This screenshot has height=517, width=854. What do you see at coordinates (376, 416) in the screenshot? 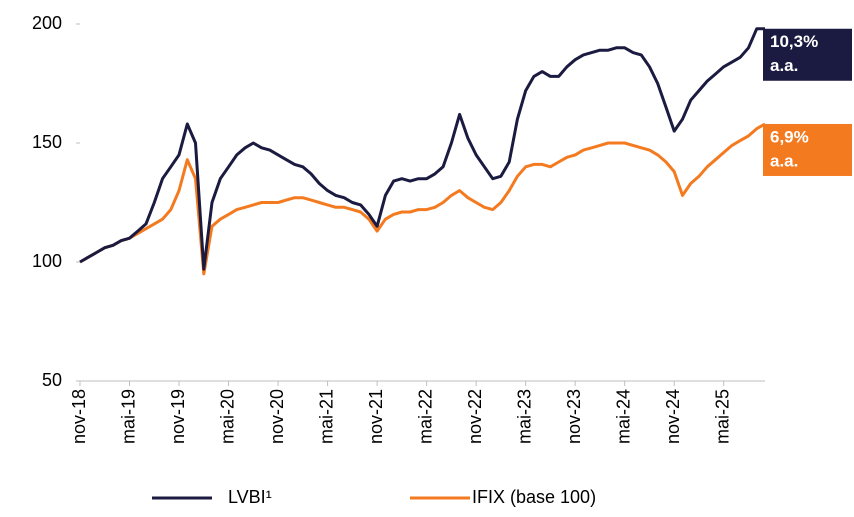
I see `x-tick-label: nov-21` at bounding box center [376, 416].